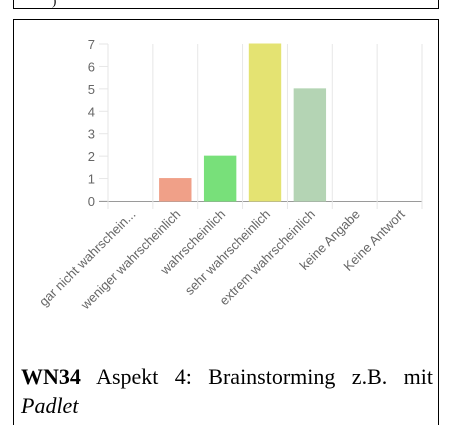 Image resolution: width=451 pixels, height=425 pixels. What do you see at coordinates (91, 89) in the screenshot?
I see `y-tick-label: 5` at bounding box center [91, 89].